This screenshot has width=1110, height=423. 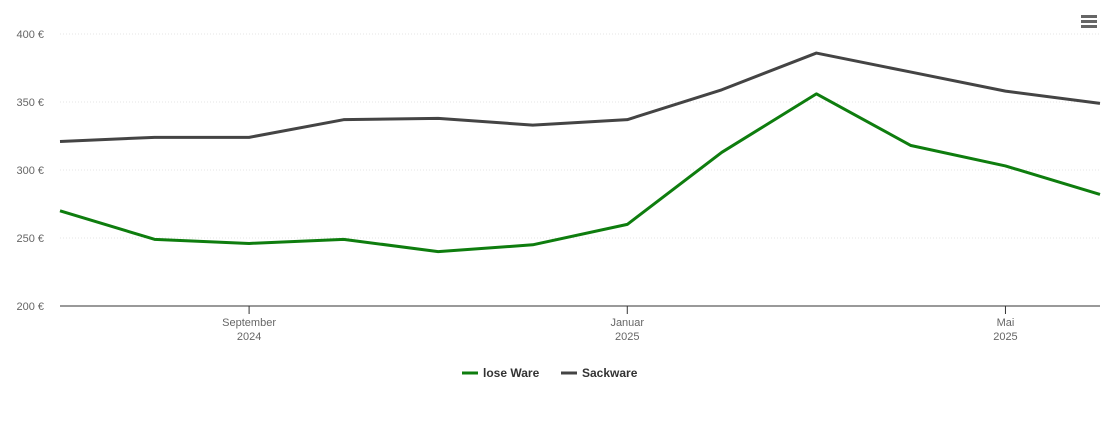 What do you see at coordinates (627, 330) in the screenshot?
I see `x-tick-label: Januar 2025` at bounding box center [627, 330].